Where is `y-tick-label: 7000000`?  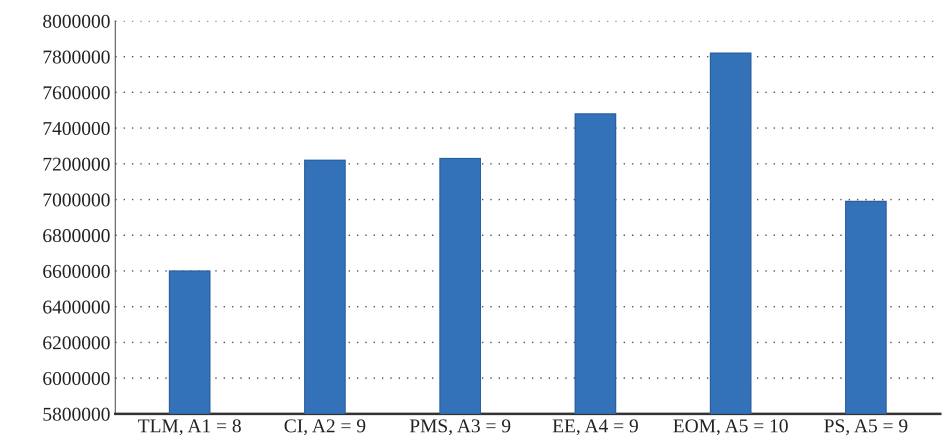
y-tick-label: 7000000 is located at coordinates (77, 199).